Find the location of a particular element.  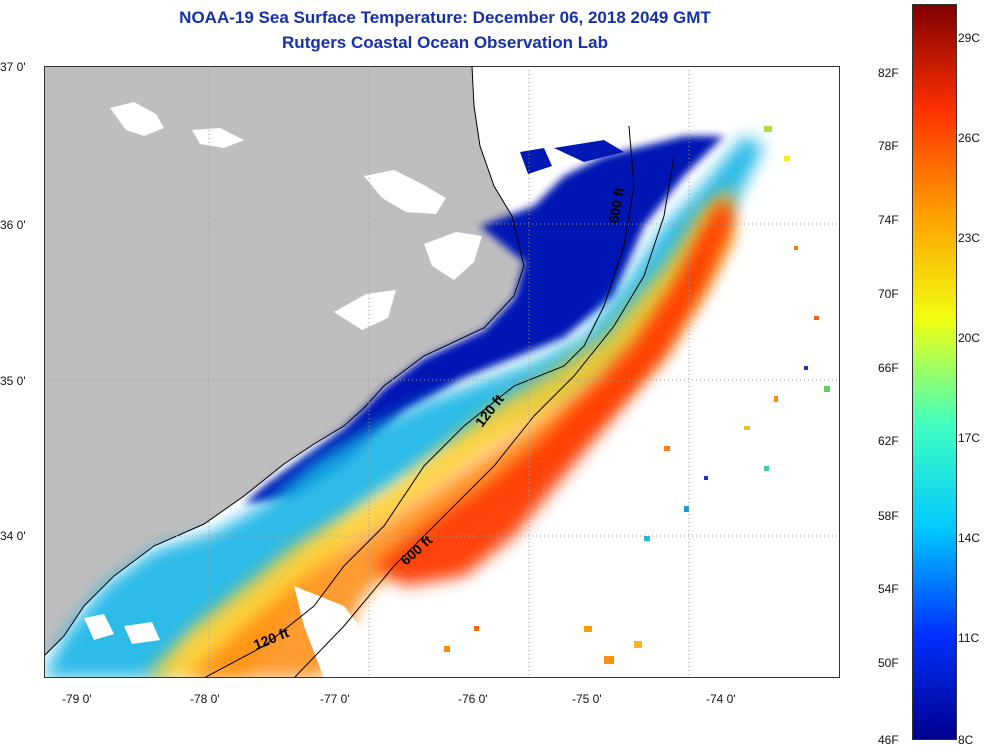

colorbar-label-f: 82F is located at coordinates (888, 73).